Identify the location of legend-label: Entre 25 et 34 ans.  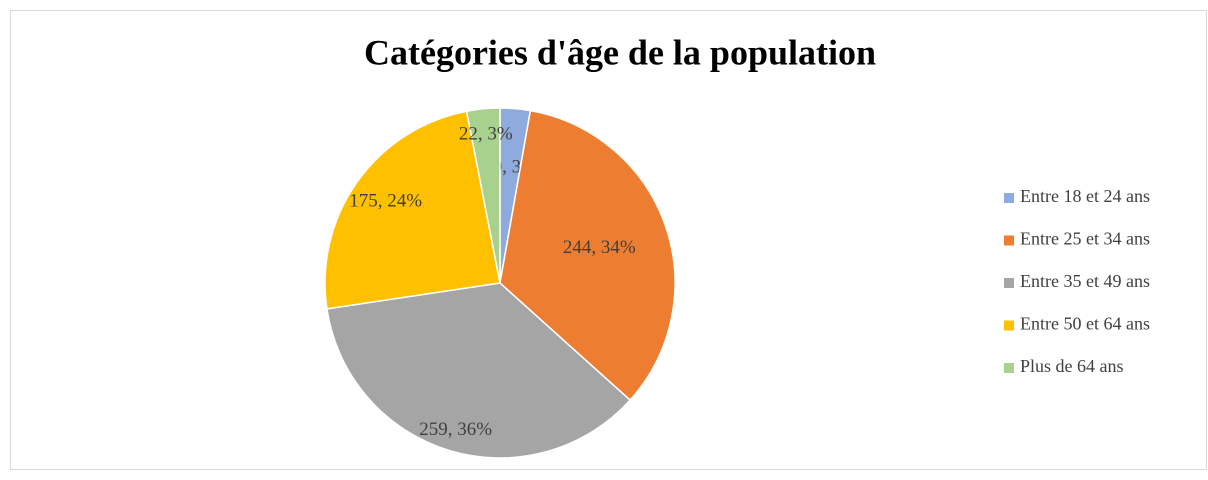
(1085, 239).